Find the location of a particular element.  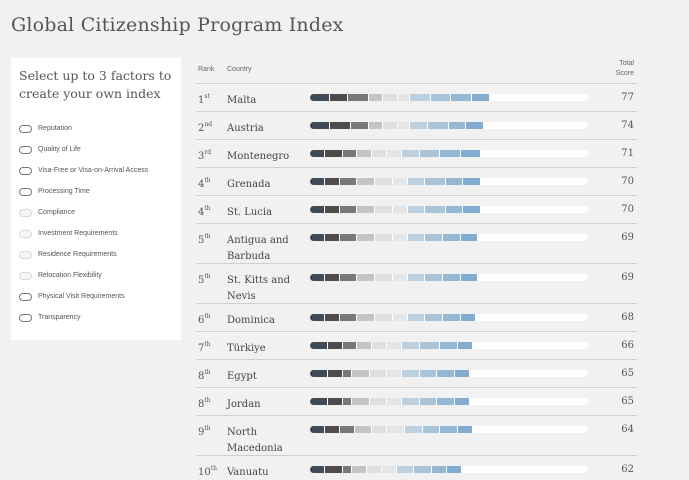

country-column-header: Country is located at coordinates (239, 69).